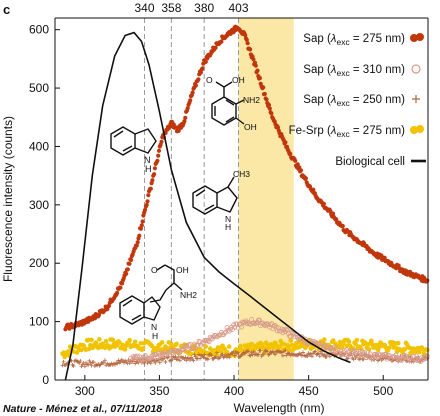 This screenshot has width=440, height=416. What do you see at coordinates (85, 391) in the screenshot?
I see `x-tick-label: 300` at bounding box center [85, 391].